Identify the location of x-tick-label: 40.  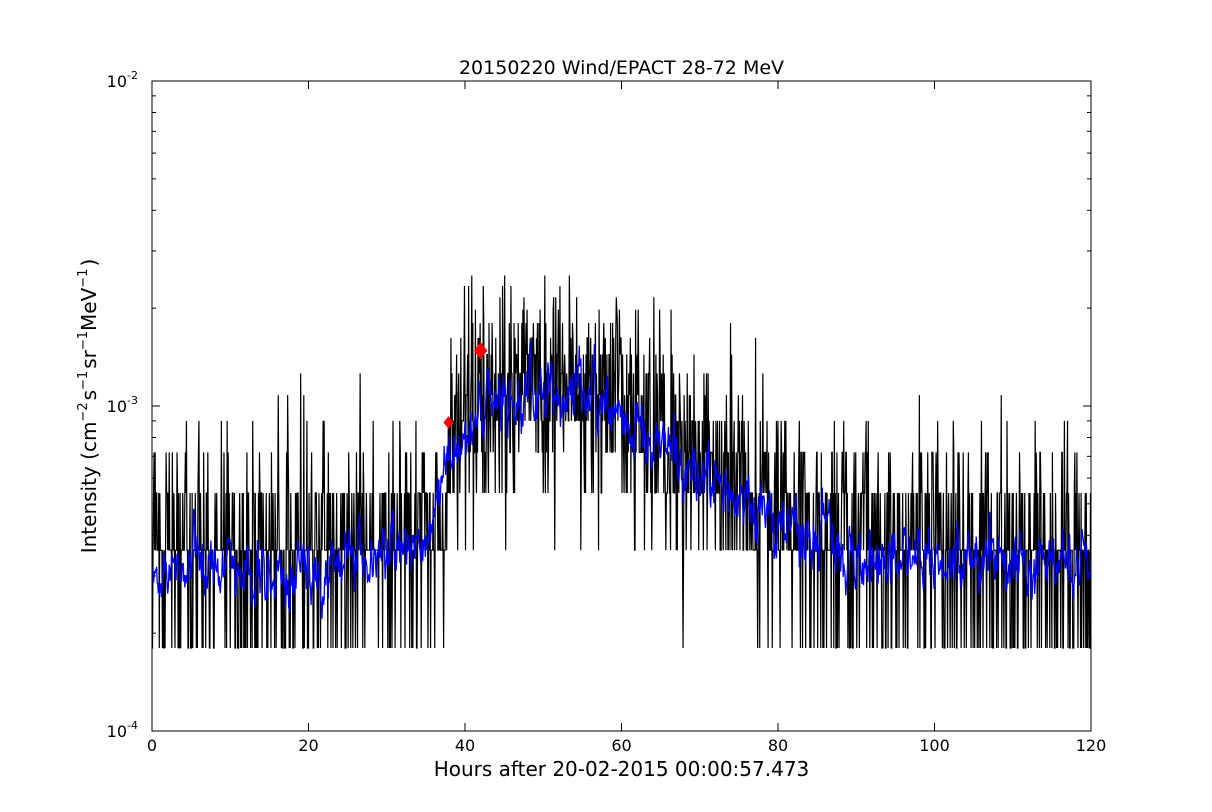
(465, 745).